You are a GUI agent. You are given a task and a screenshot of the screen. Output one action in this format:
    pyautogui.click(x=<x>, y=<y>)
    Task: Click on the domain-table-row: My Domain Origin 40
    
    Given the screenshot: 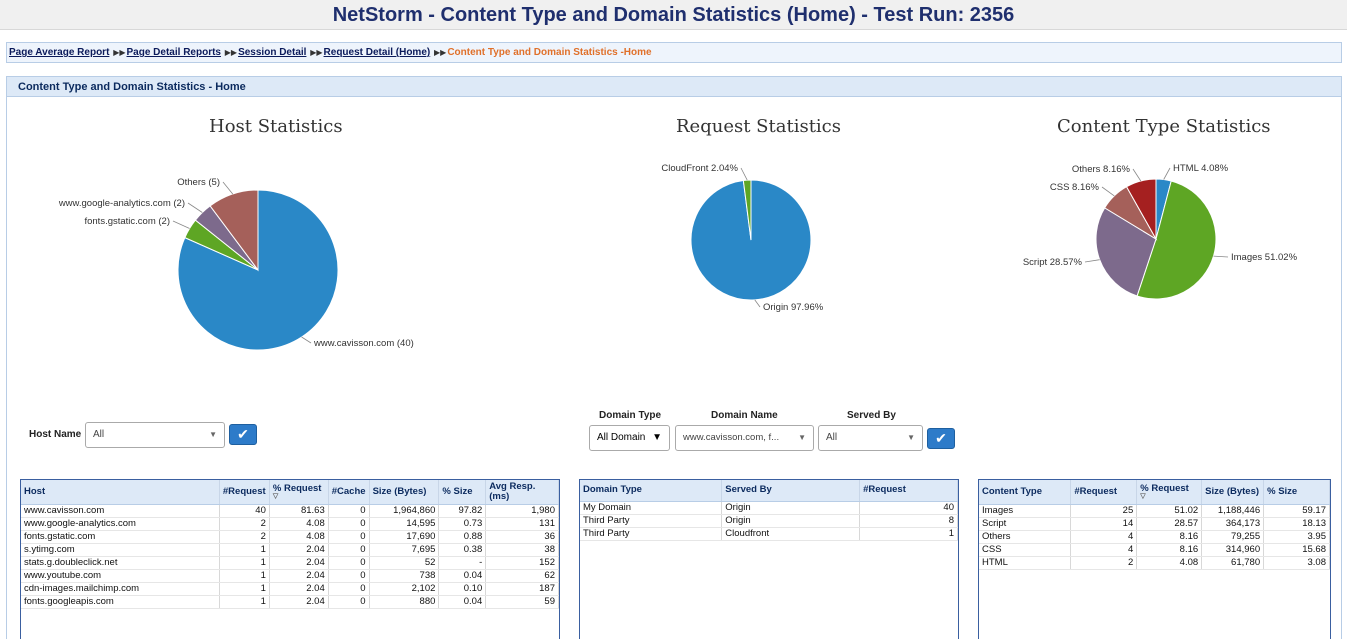 What is the action you would take?
    pyautogui.click(x=769, y=508)
    